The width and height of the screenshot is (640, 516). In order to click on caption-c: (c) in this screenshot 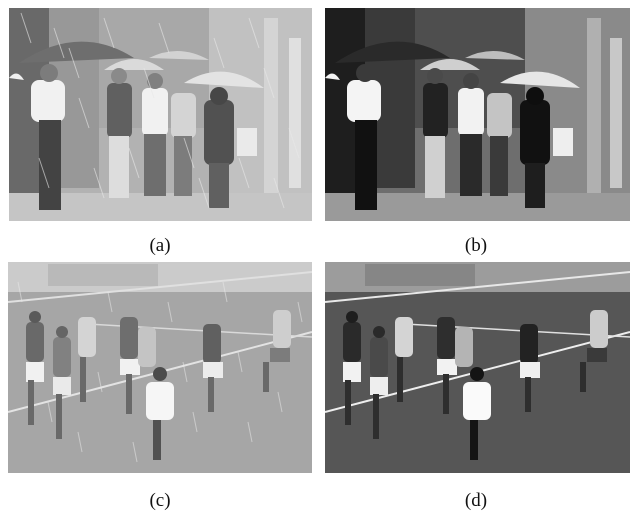, I will do `click(160, 500)`.